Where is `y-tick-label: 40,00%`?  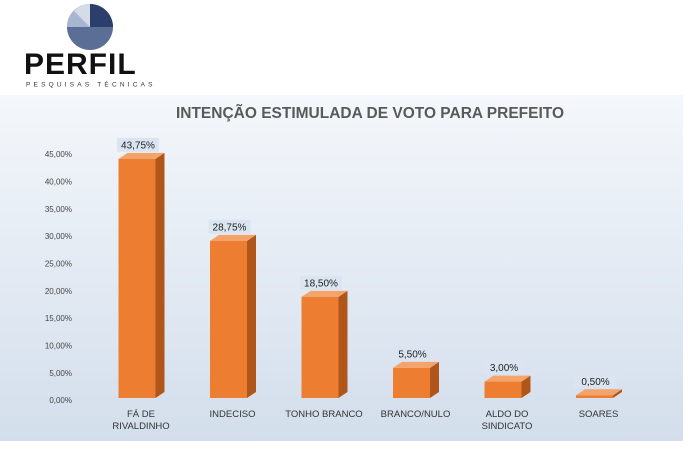 y-tick-label: 40,00% is located at coordinates (58, 181).